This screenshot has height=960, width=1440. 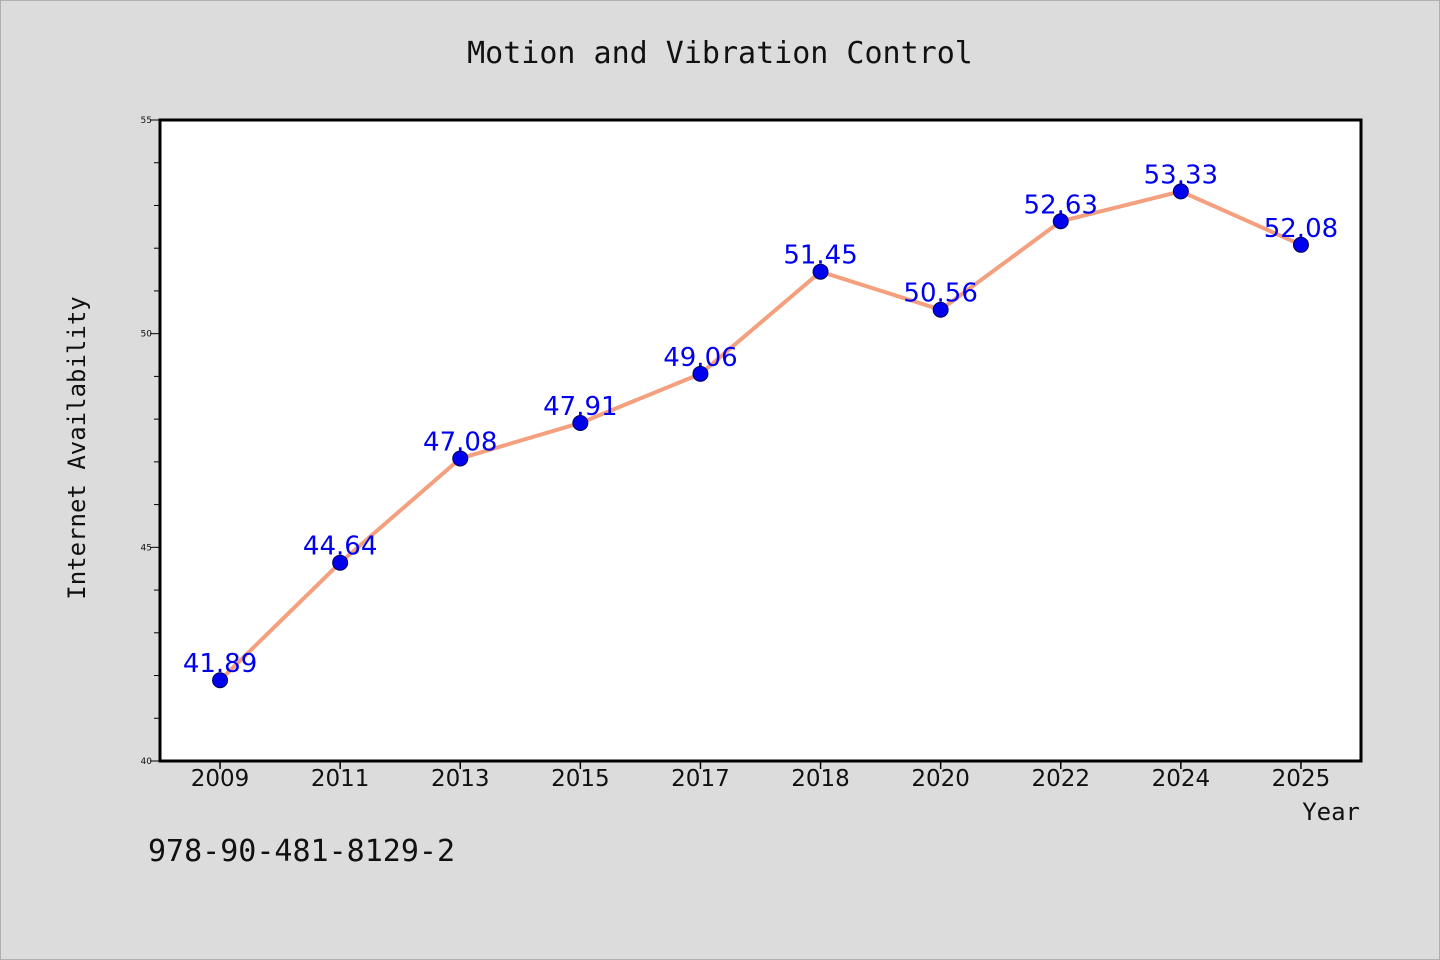 What do you see at coordinates (700, 358) in the screenshot?
I see `data-label: 49.06` at bounding box center [700, 358].